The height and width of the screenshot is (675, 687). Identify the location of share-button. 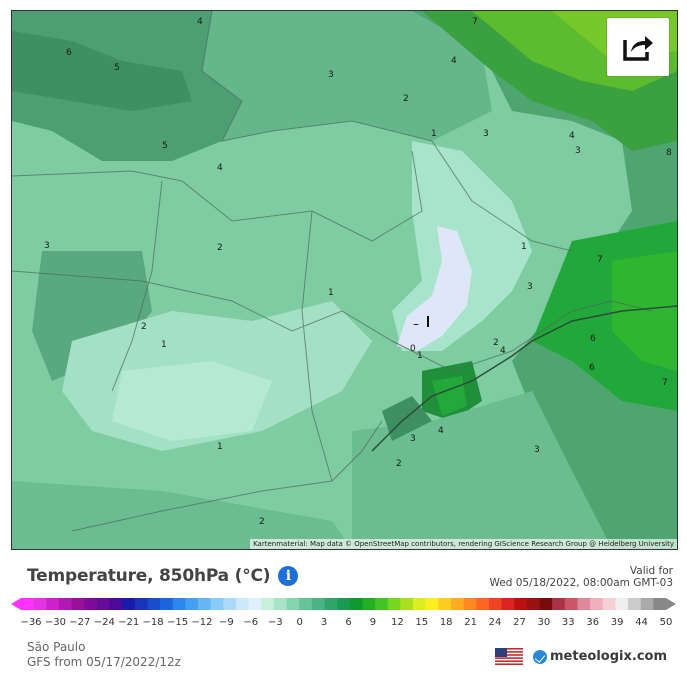
(638, 47).